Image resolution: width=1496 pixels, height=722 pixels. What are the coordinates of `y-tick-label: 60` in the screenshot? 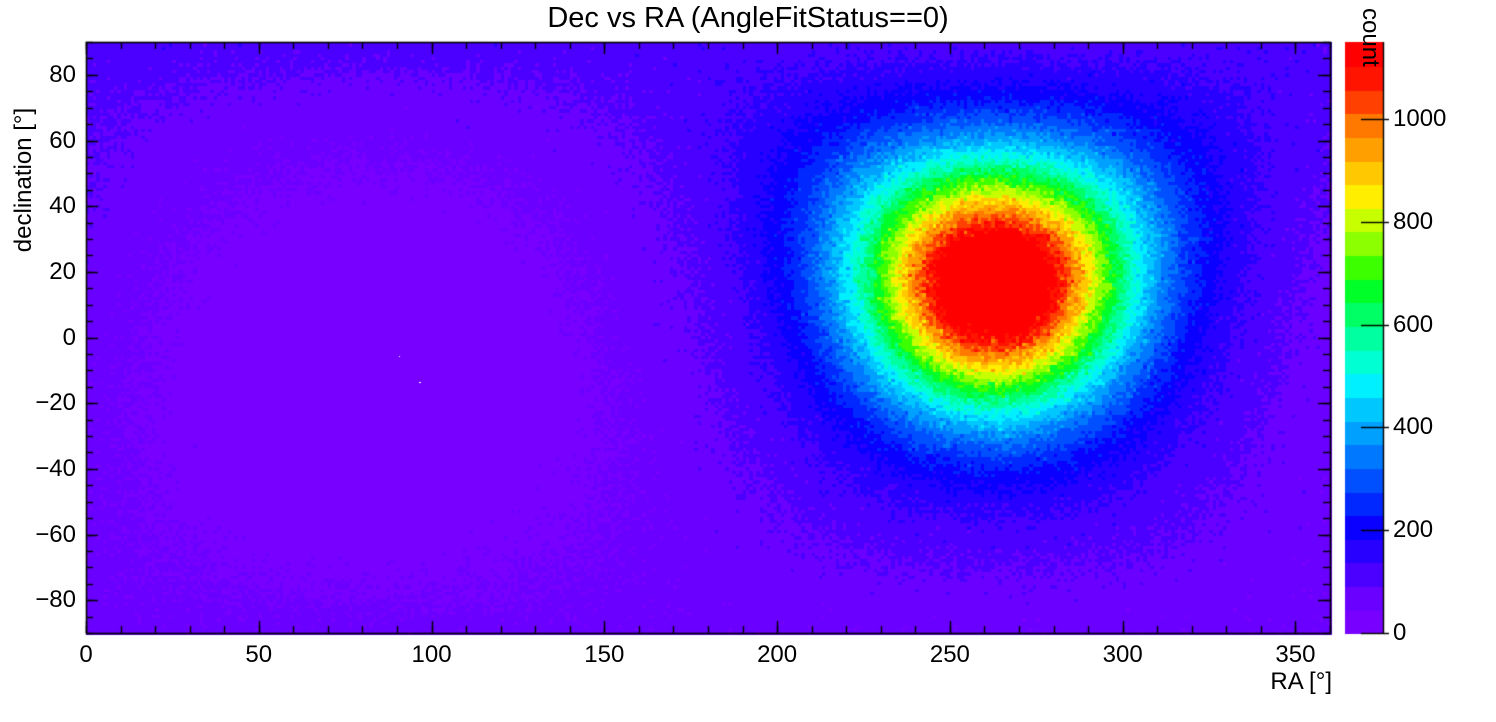 It's located at (62, 140).